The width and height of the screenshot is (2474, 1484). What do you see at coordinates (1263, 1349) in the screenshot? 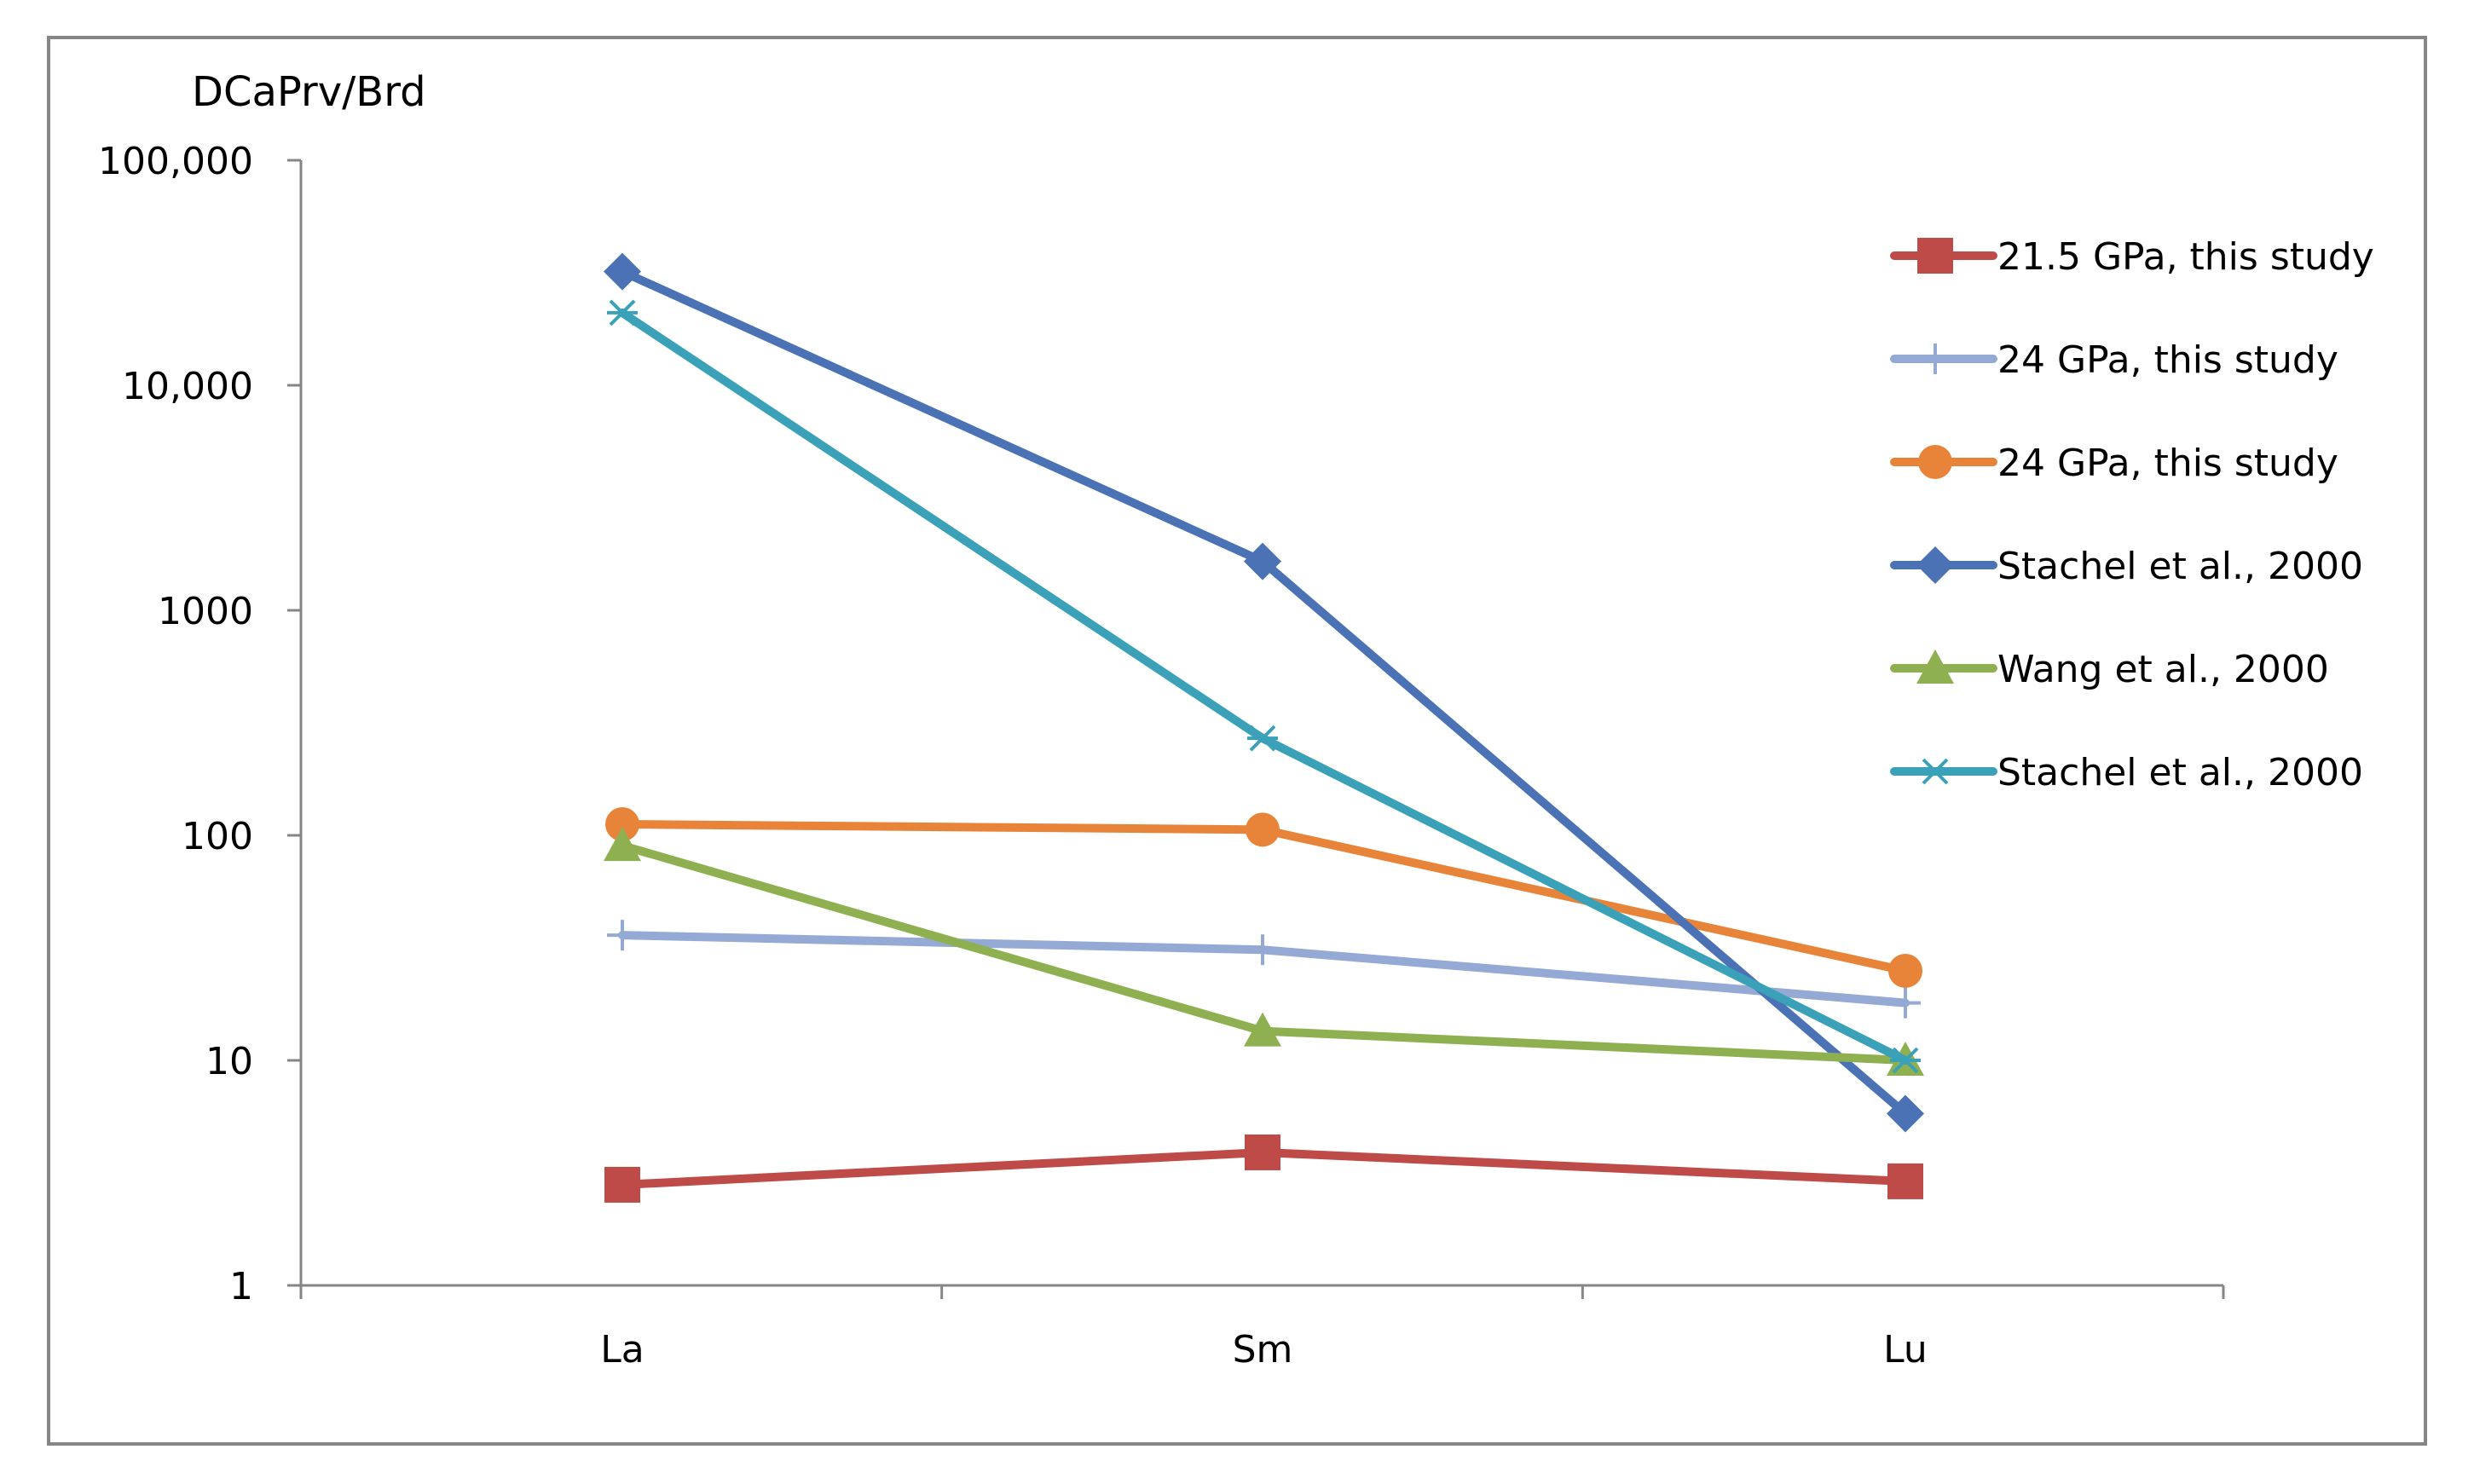
I see `x-tick-label: Sm` at bounding box center [1263, 1349].